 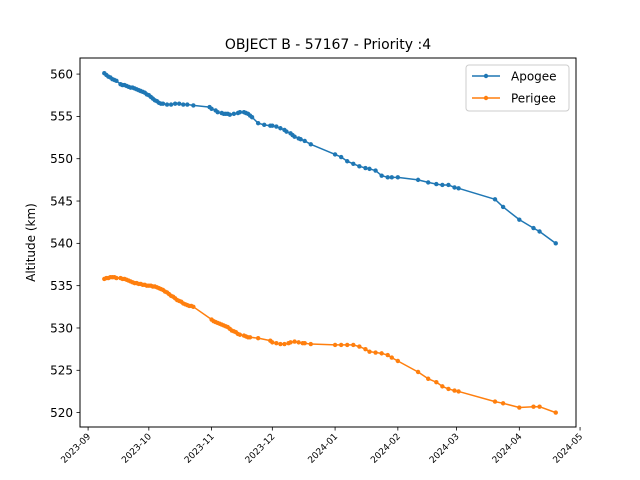 What do you see at coordinates (61, 74) in the screenshot?
I see `y-tick-label: 560` at bounding box center [61, 74].